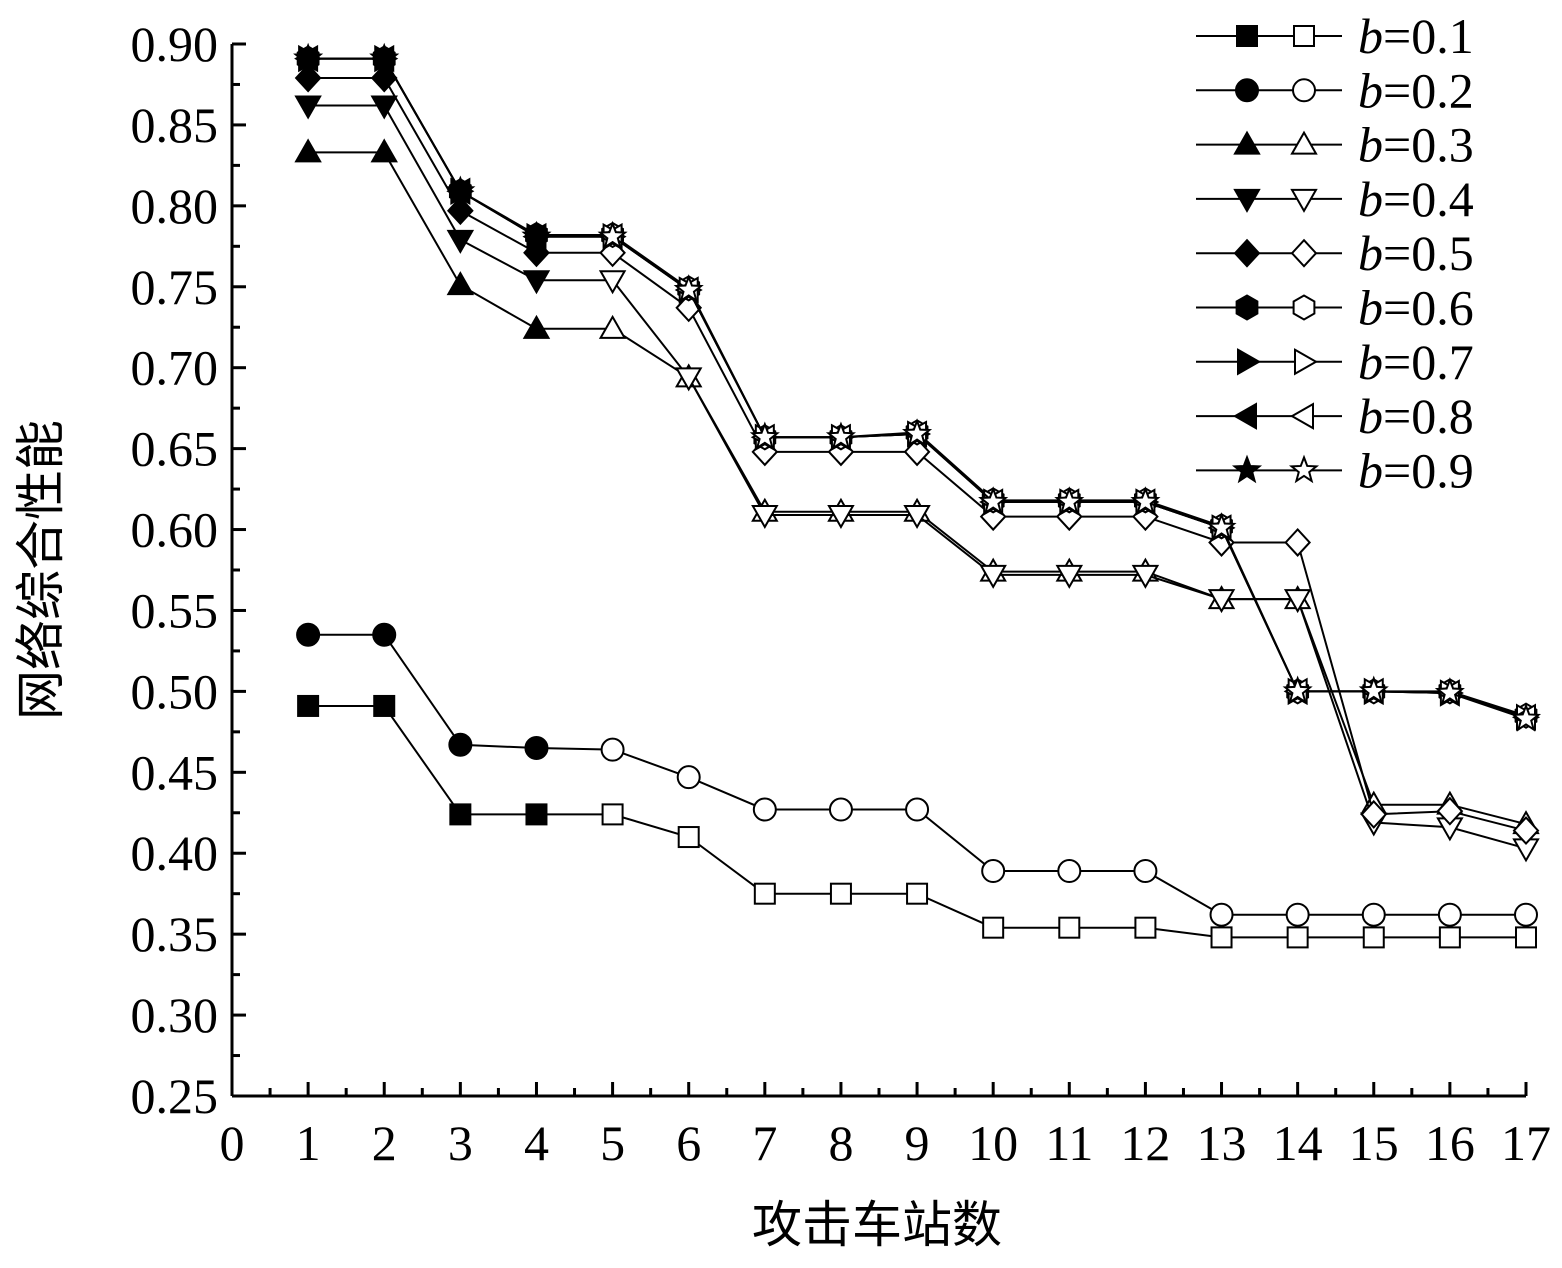  I want to click on x-axis-label: 攻击车站数, so click(877, 1225).